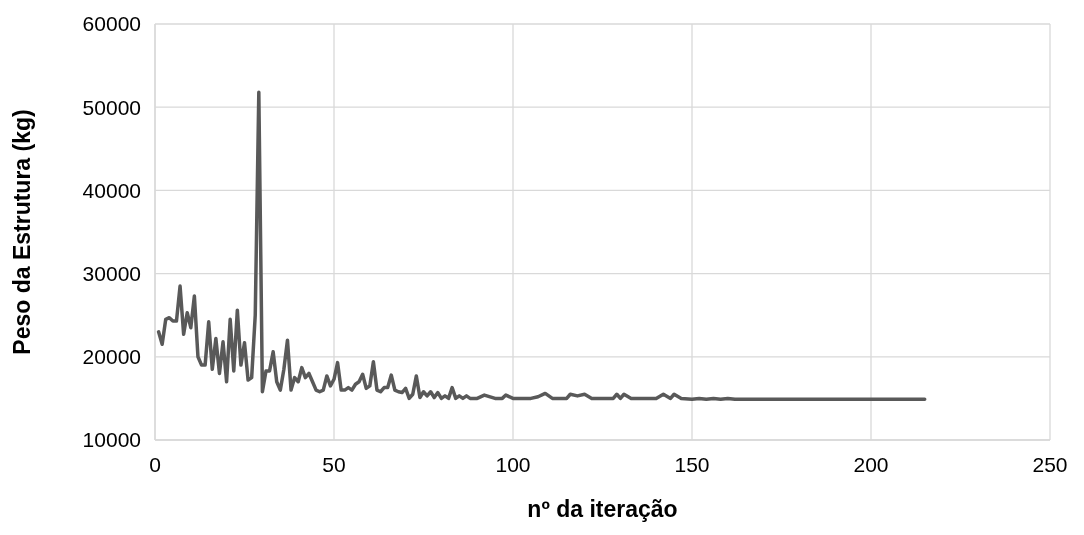 The width and height of the screenshot is (1084, 535). What do you see at coordinates (111, 190) in the screenshot?
I see `y-tick-label: 40000` at bounding box center [111, 190].